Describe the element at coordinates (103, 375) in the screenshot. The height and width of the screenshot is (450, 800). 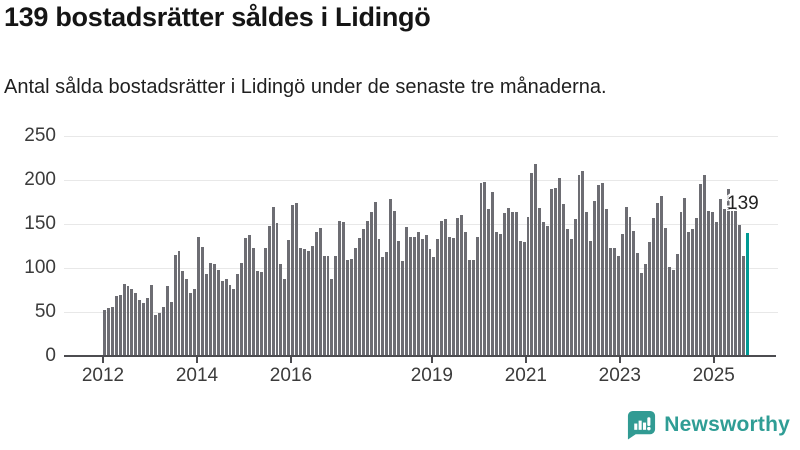
I see `x-tick-label: 2012` at that location.